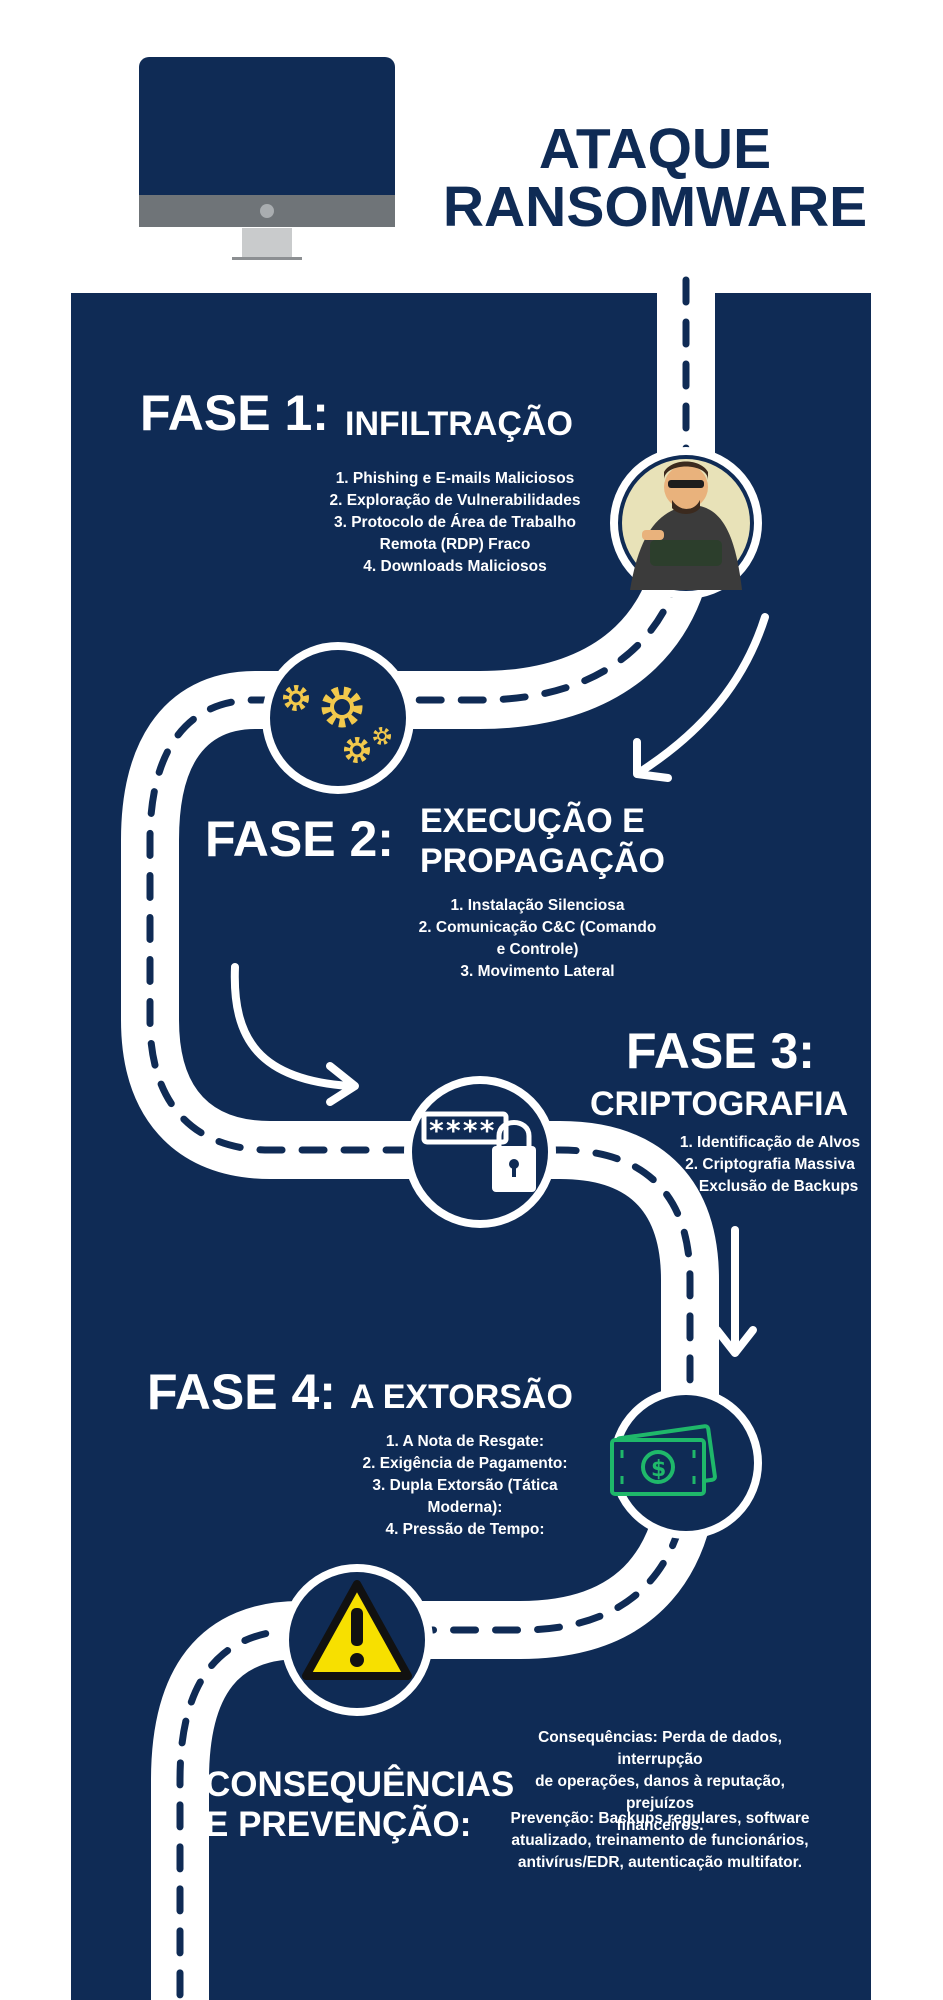  I want to click on money-icon: $, so click(686, 1463).